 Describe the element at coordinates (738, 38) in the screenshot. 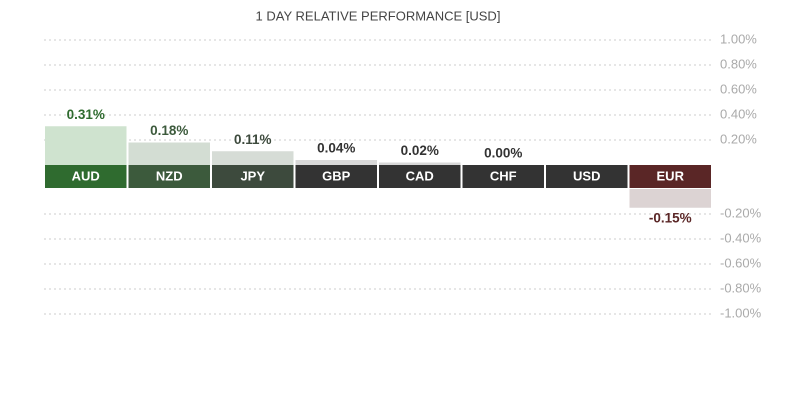

I see `y-tick-label: 1.00%` at that location.